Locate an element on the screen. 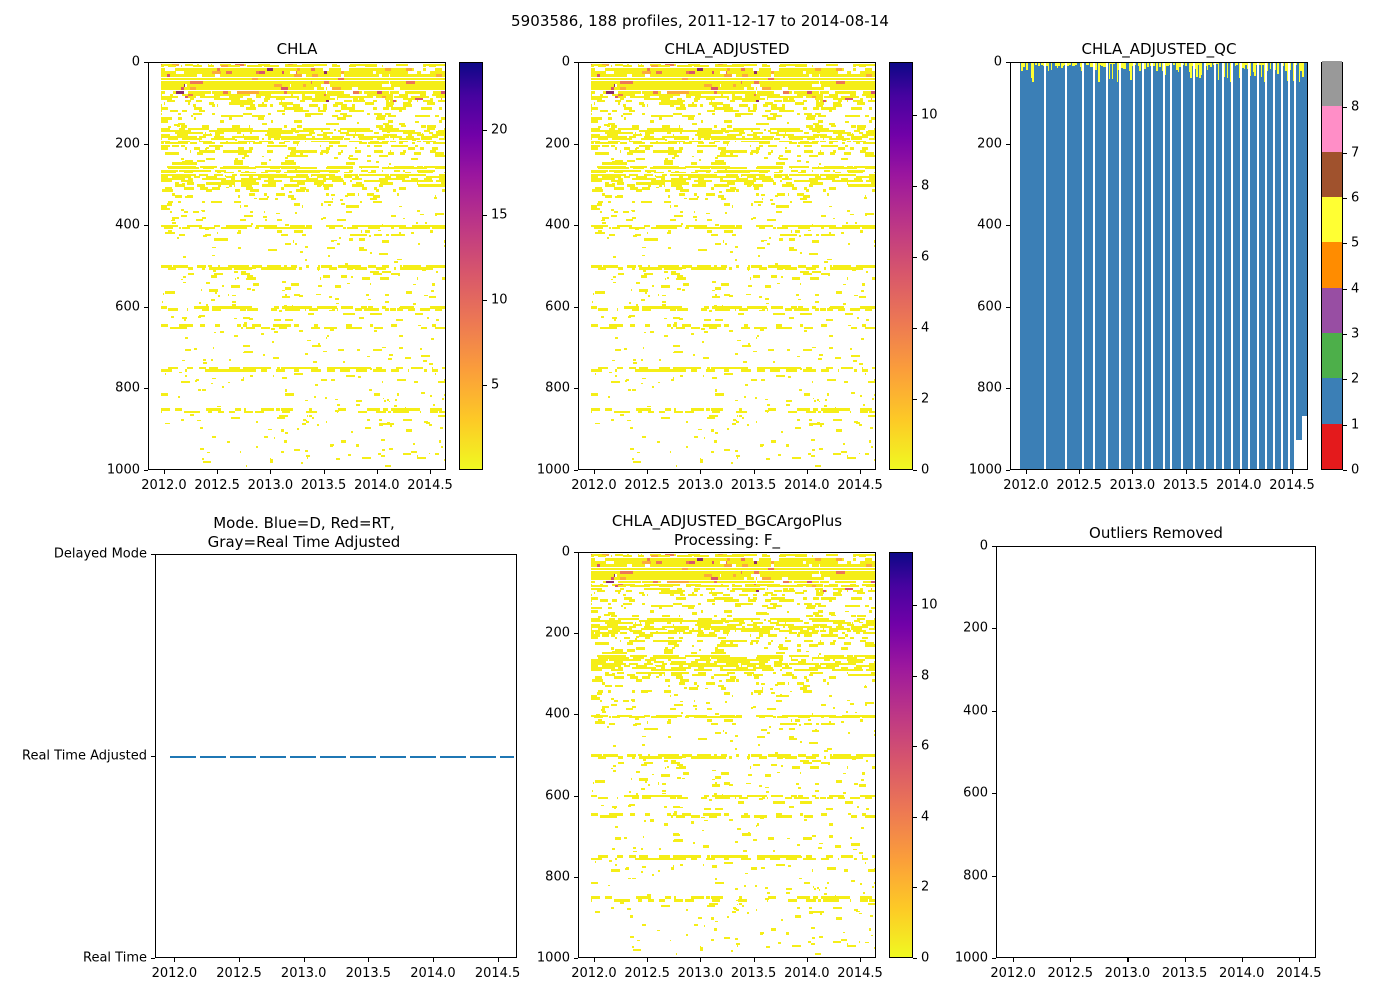  mode-y-tick-label: Real Time Adjusted is located at coordinates (84, 756).